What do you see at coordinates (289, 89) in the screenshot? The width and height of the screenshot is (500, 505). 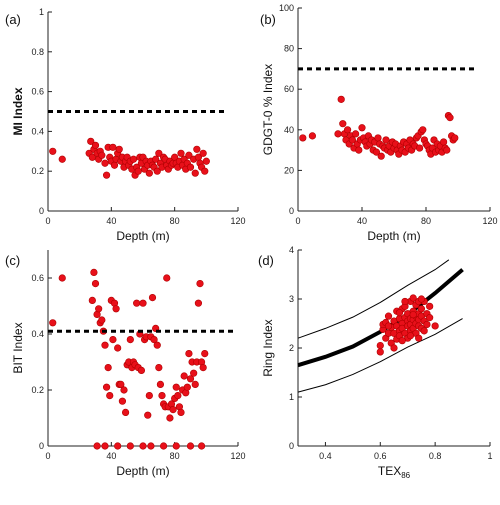 I see `panel-b-ytick-label: 60` at bounding box center [289, 89].